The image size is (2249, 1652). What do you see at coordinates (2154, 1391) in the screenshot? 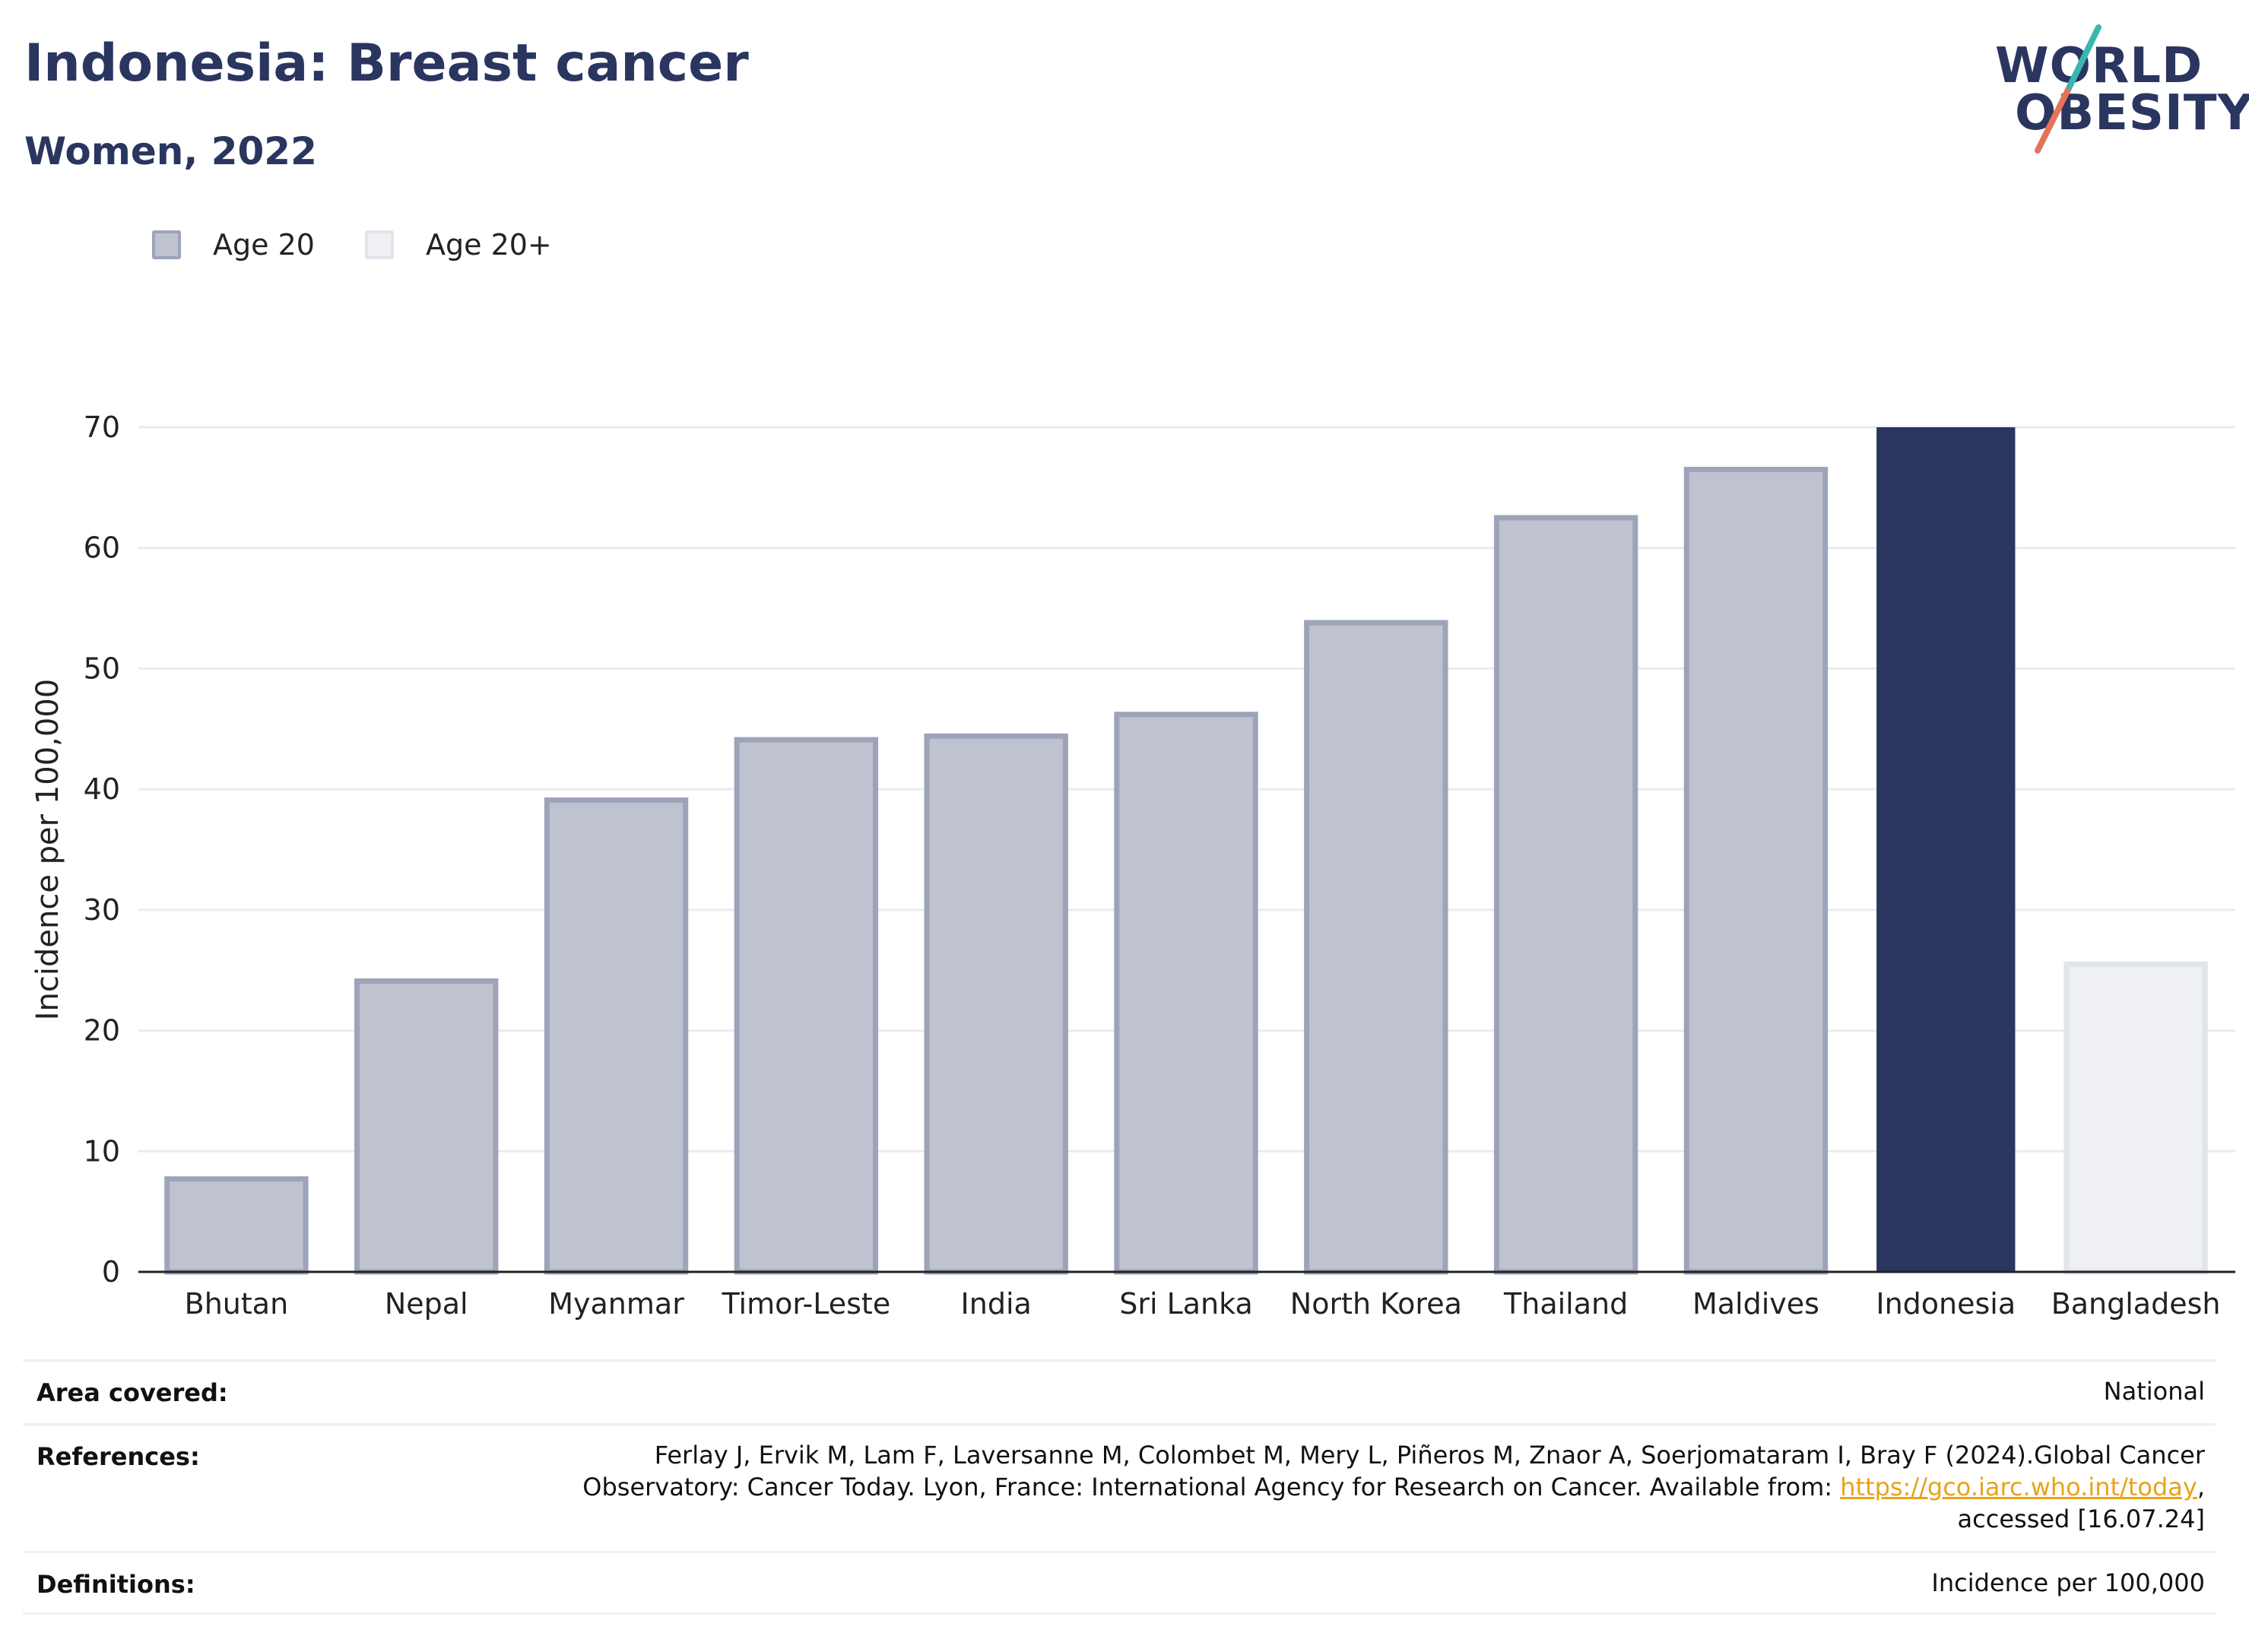
I see `area-covered-value: National` at bounding box center [2154, 1391].